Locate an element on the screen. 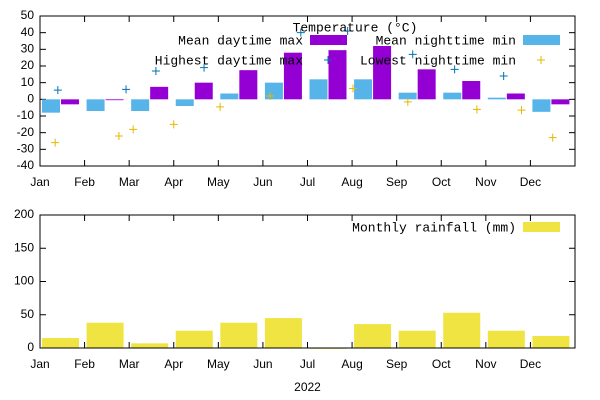 The image size is (600, 400). y-tick-label: 40 is located at coordinates (28, 32).